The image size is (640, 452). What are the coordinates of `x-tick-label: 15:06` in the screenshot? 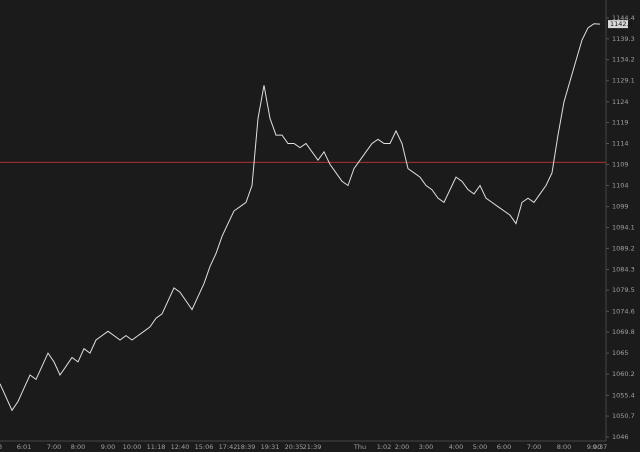 It's located at (204, 447).